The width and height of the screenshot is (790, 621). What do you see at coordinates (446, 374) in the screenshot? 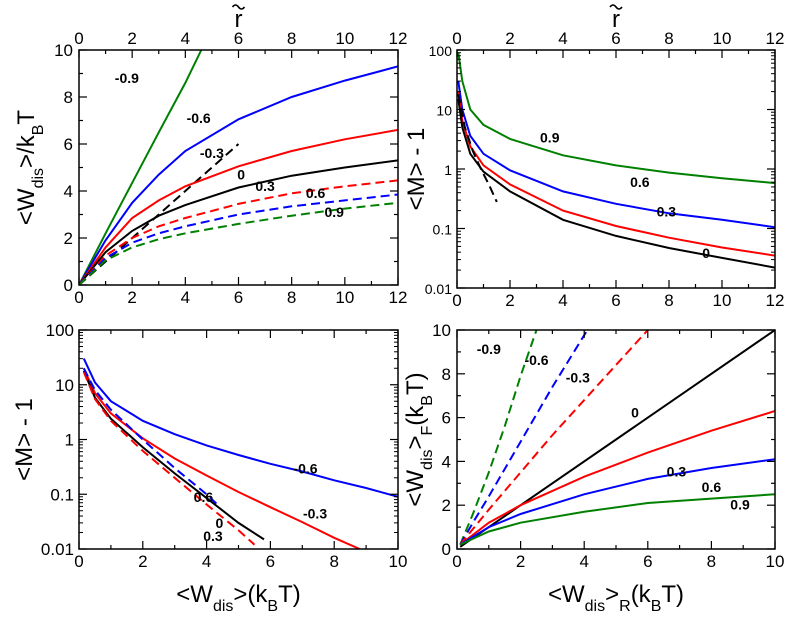
I see `y-tick-label: 8` at bounding box center [446, 374].